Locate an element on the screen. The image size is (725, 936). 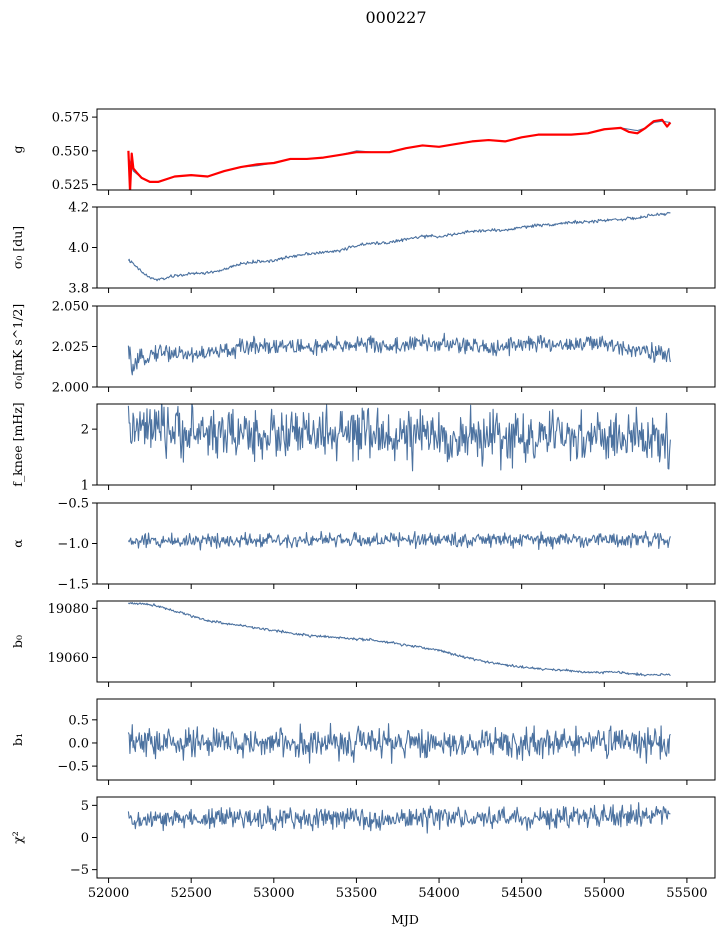
panel-3: 2.000 2.025 2.050 σ₀[mK s^1/2] is located at coordinates (363, 348).